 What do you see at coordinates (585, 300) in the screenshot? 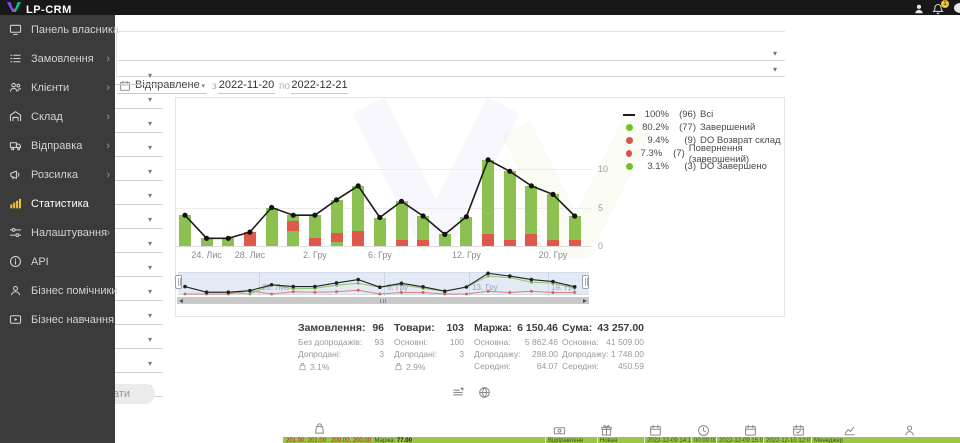
I see `scroll-right-icon` at bounding box center [585, 300].